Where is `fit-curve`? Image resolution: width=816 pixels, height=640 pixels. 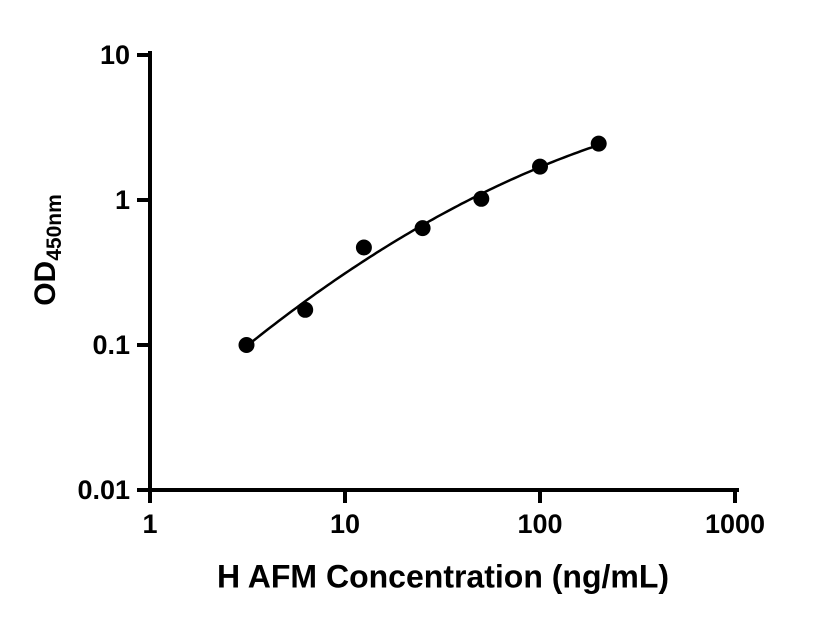
fit-curve is located at coordinates (422, 245).